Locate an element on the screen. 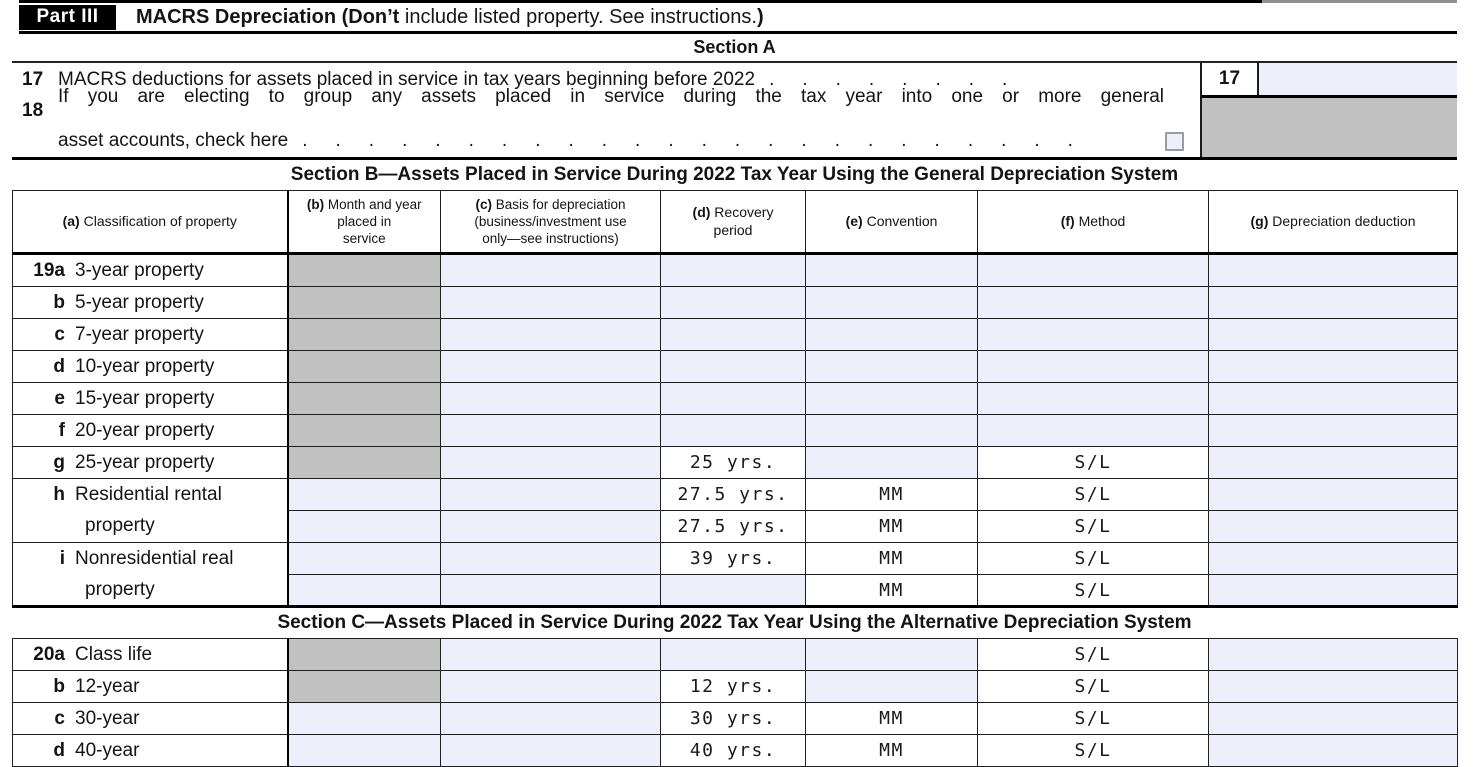 Image resolution: width=1484 pixels, height=767 pixels. cell-19g-e is located at coordinates (891, 462).